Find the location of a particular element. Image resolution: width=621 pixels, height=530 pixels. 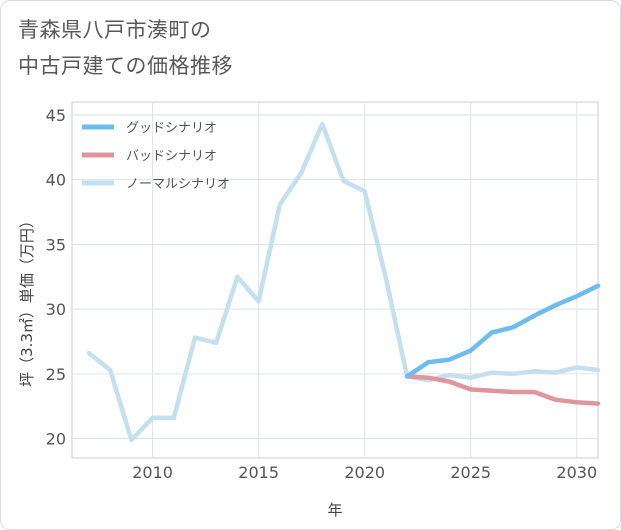

x-tick-label: 2010 is located at coordinates (152, 472).